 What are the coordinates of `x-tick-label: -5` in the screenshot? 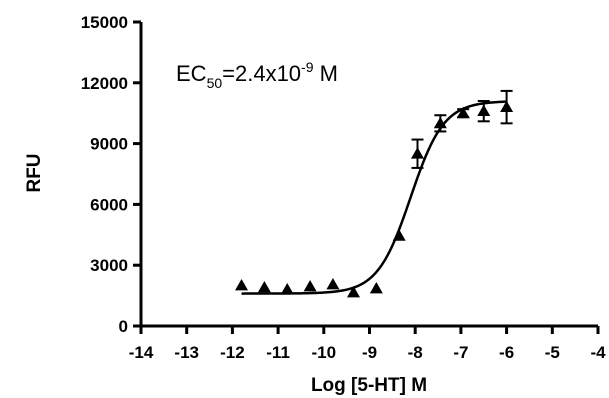 It's located at (552, 352).